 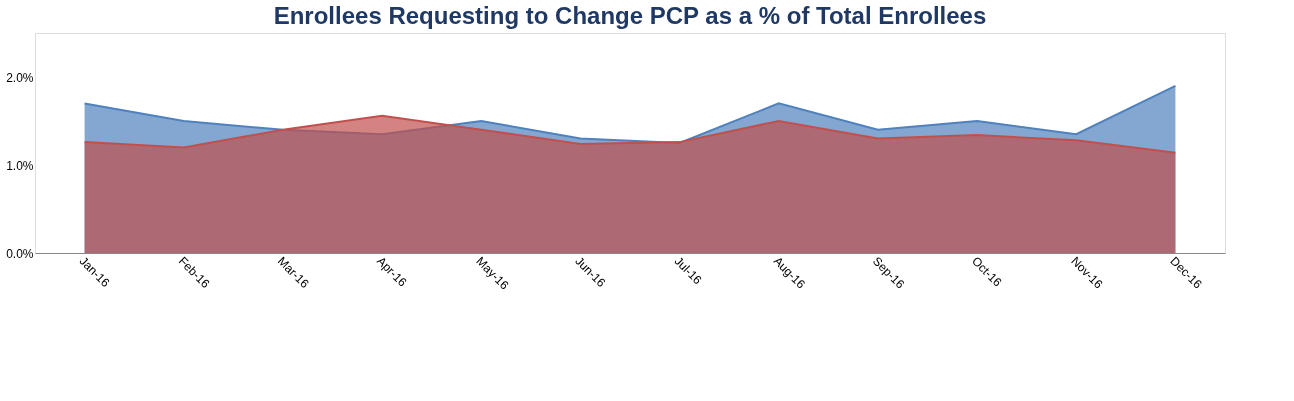 What do you see at coordinates (630, 15) in the screenshot?
I see `chart-title: Enrollees Requesting to Change PCP as a % of Total Enrollees` at bounding box center [630, 15].